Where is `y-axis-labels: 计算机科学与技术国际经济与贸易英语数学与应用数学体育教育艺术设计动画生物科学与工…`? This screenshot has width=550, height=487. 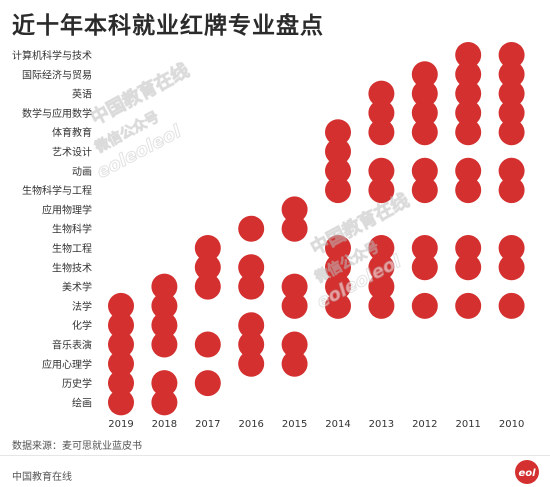
y-axis-labels: 计算机科学与技术国际经济与贸易英语数学与应用数学体育教育艺术设计动画生物科学与工… is located at coordinates (52, 229).